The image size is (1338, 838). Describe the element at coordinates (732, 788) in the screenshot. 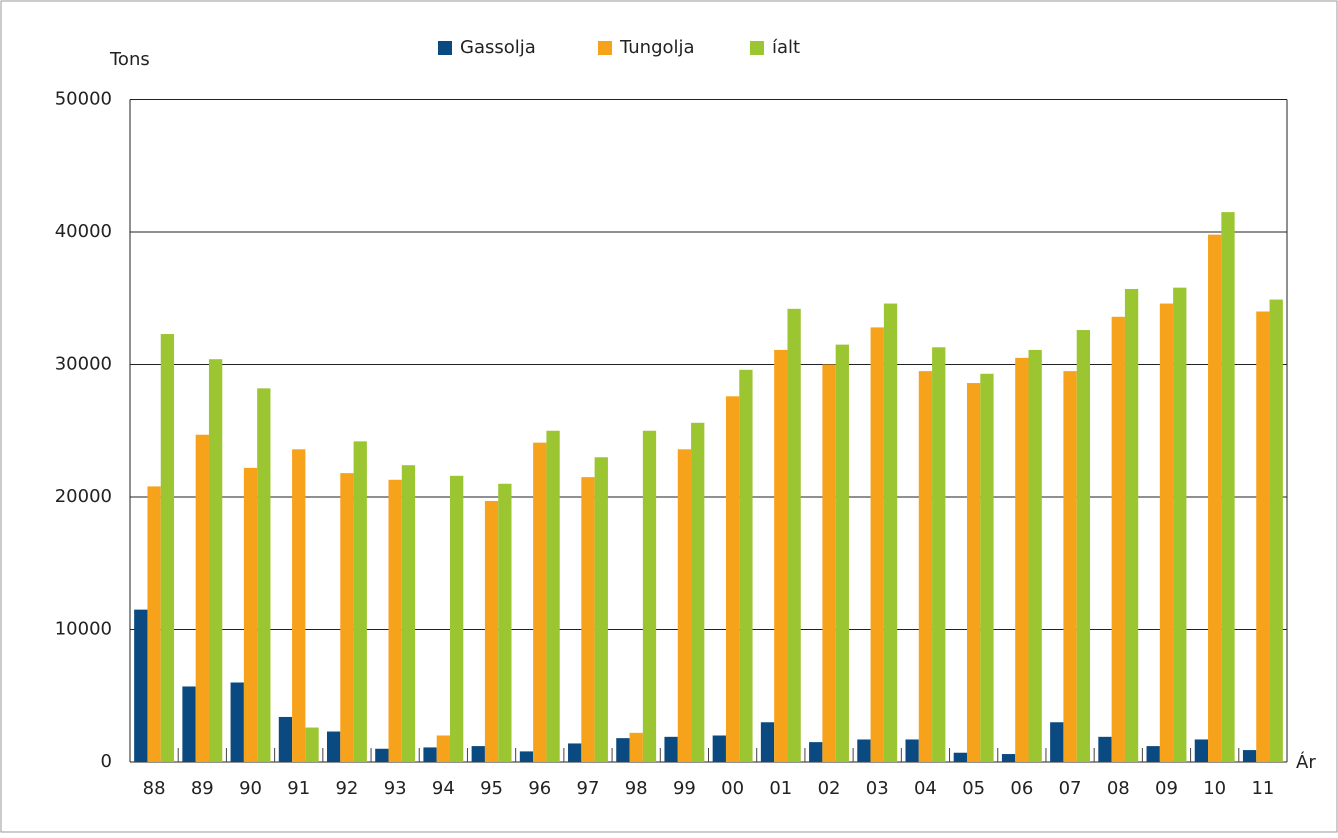

I see `x-tick-label: 00` at that location.